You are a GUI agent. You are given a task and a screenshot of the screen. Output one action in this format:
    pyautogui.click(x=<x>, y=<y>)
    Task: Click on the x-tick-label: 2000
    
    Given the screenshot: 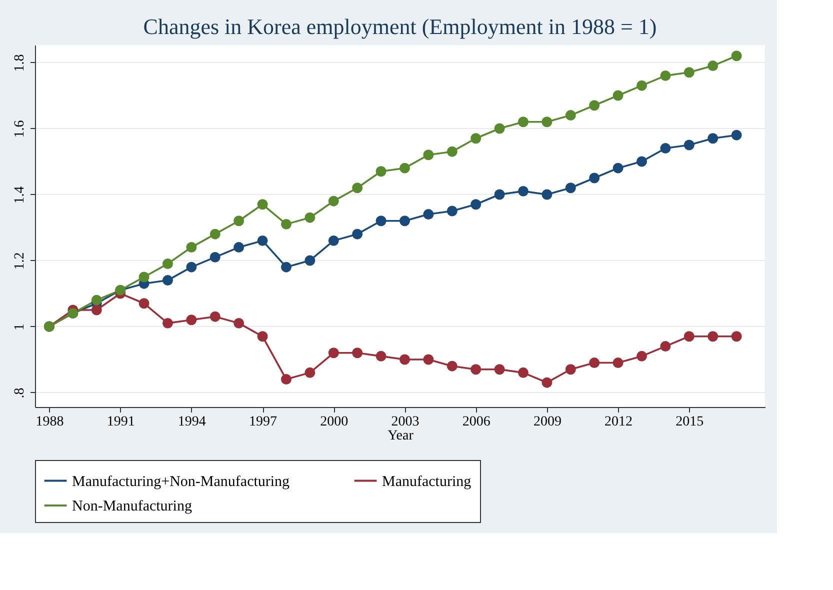 What is the action you would take?
    pyautogui.click(x=334, y=422)
    